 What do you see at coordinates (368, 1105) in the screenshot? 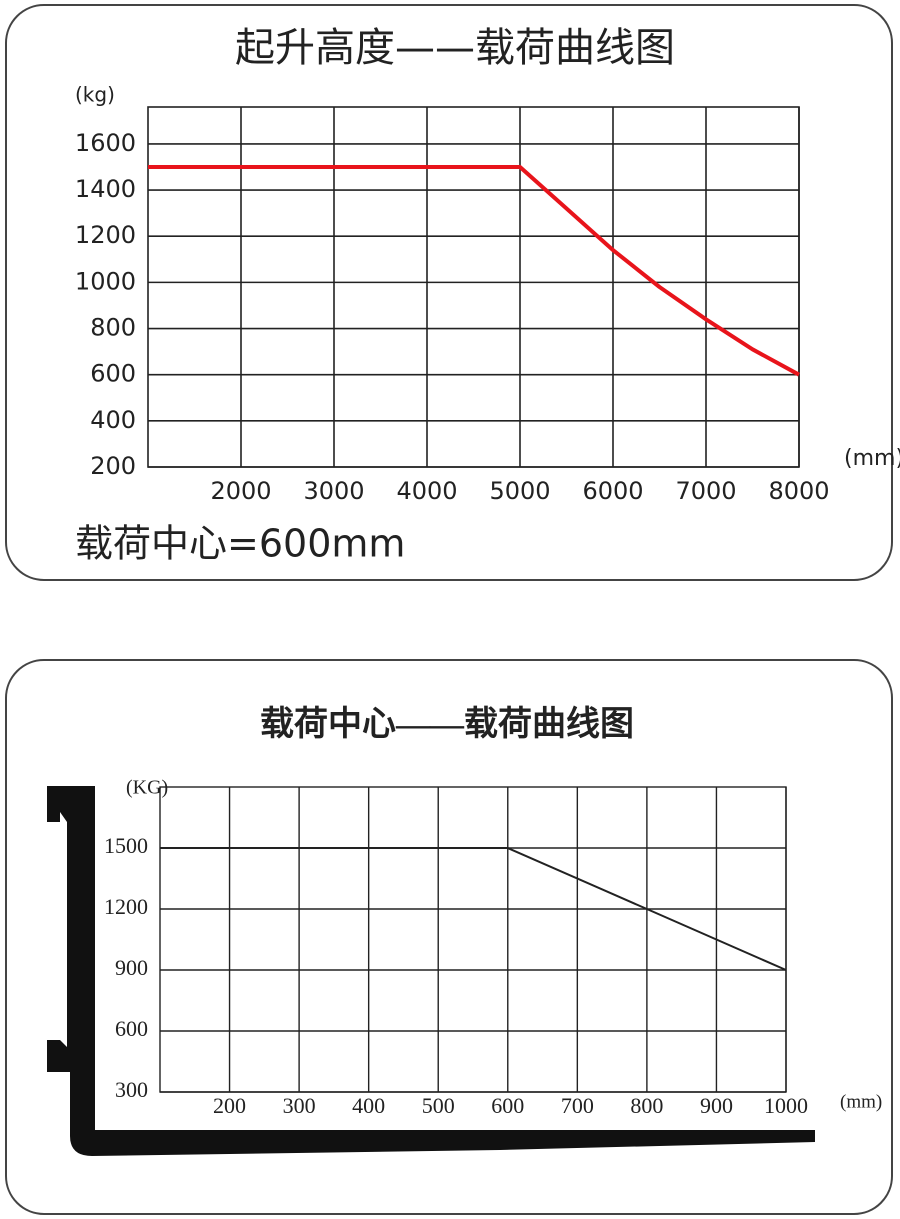
I see `x-tick-label: 400` at bounding box center [368, 1105].